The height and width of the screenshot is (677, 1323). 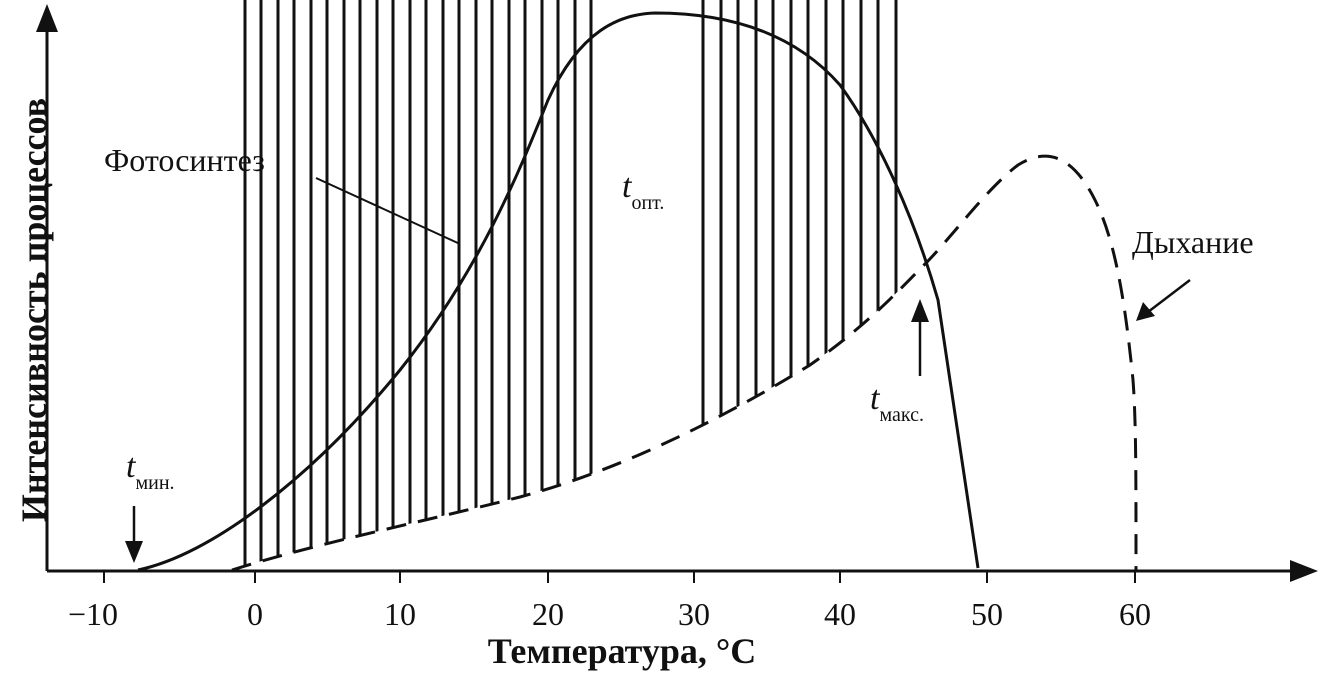 What do you see at coordinates (987, 614) in the screenshot?
I see `x-tick-label: 50` at bounding box center [987, 614].